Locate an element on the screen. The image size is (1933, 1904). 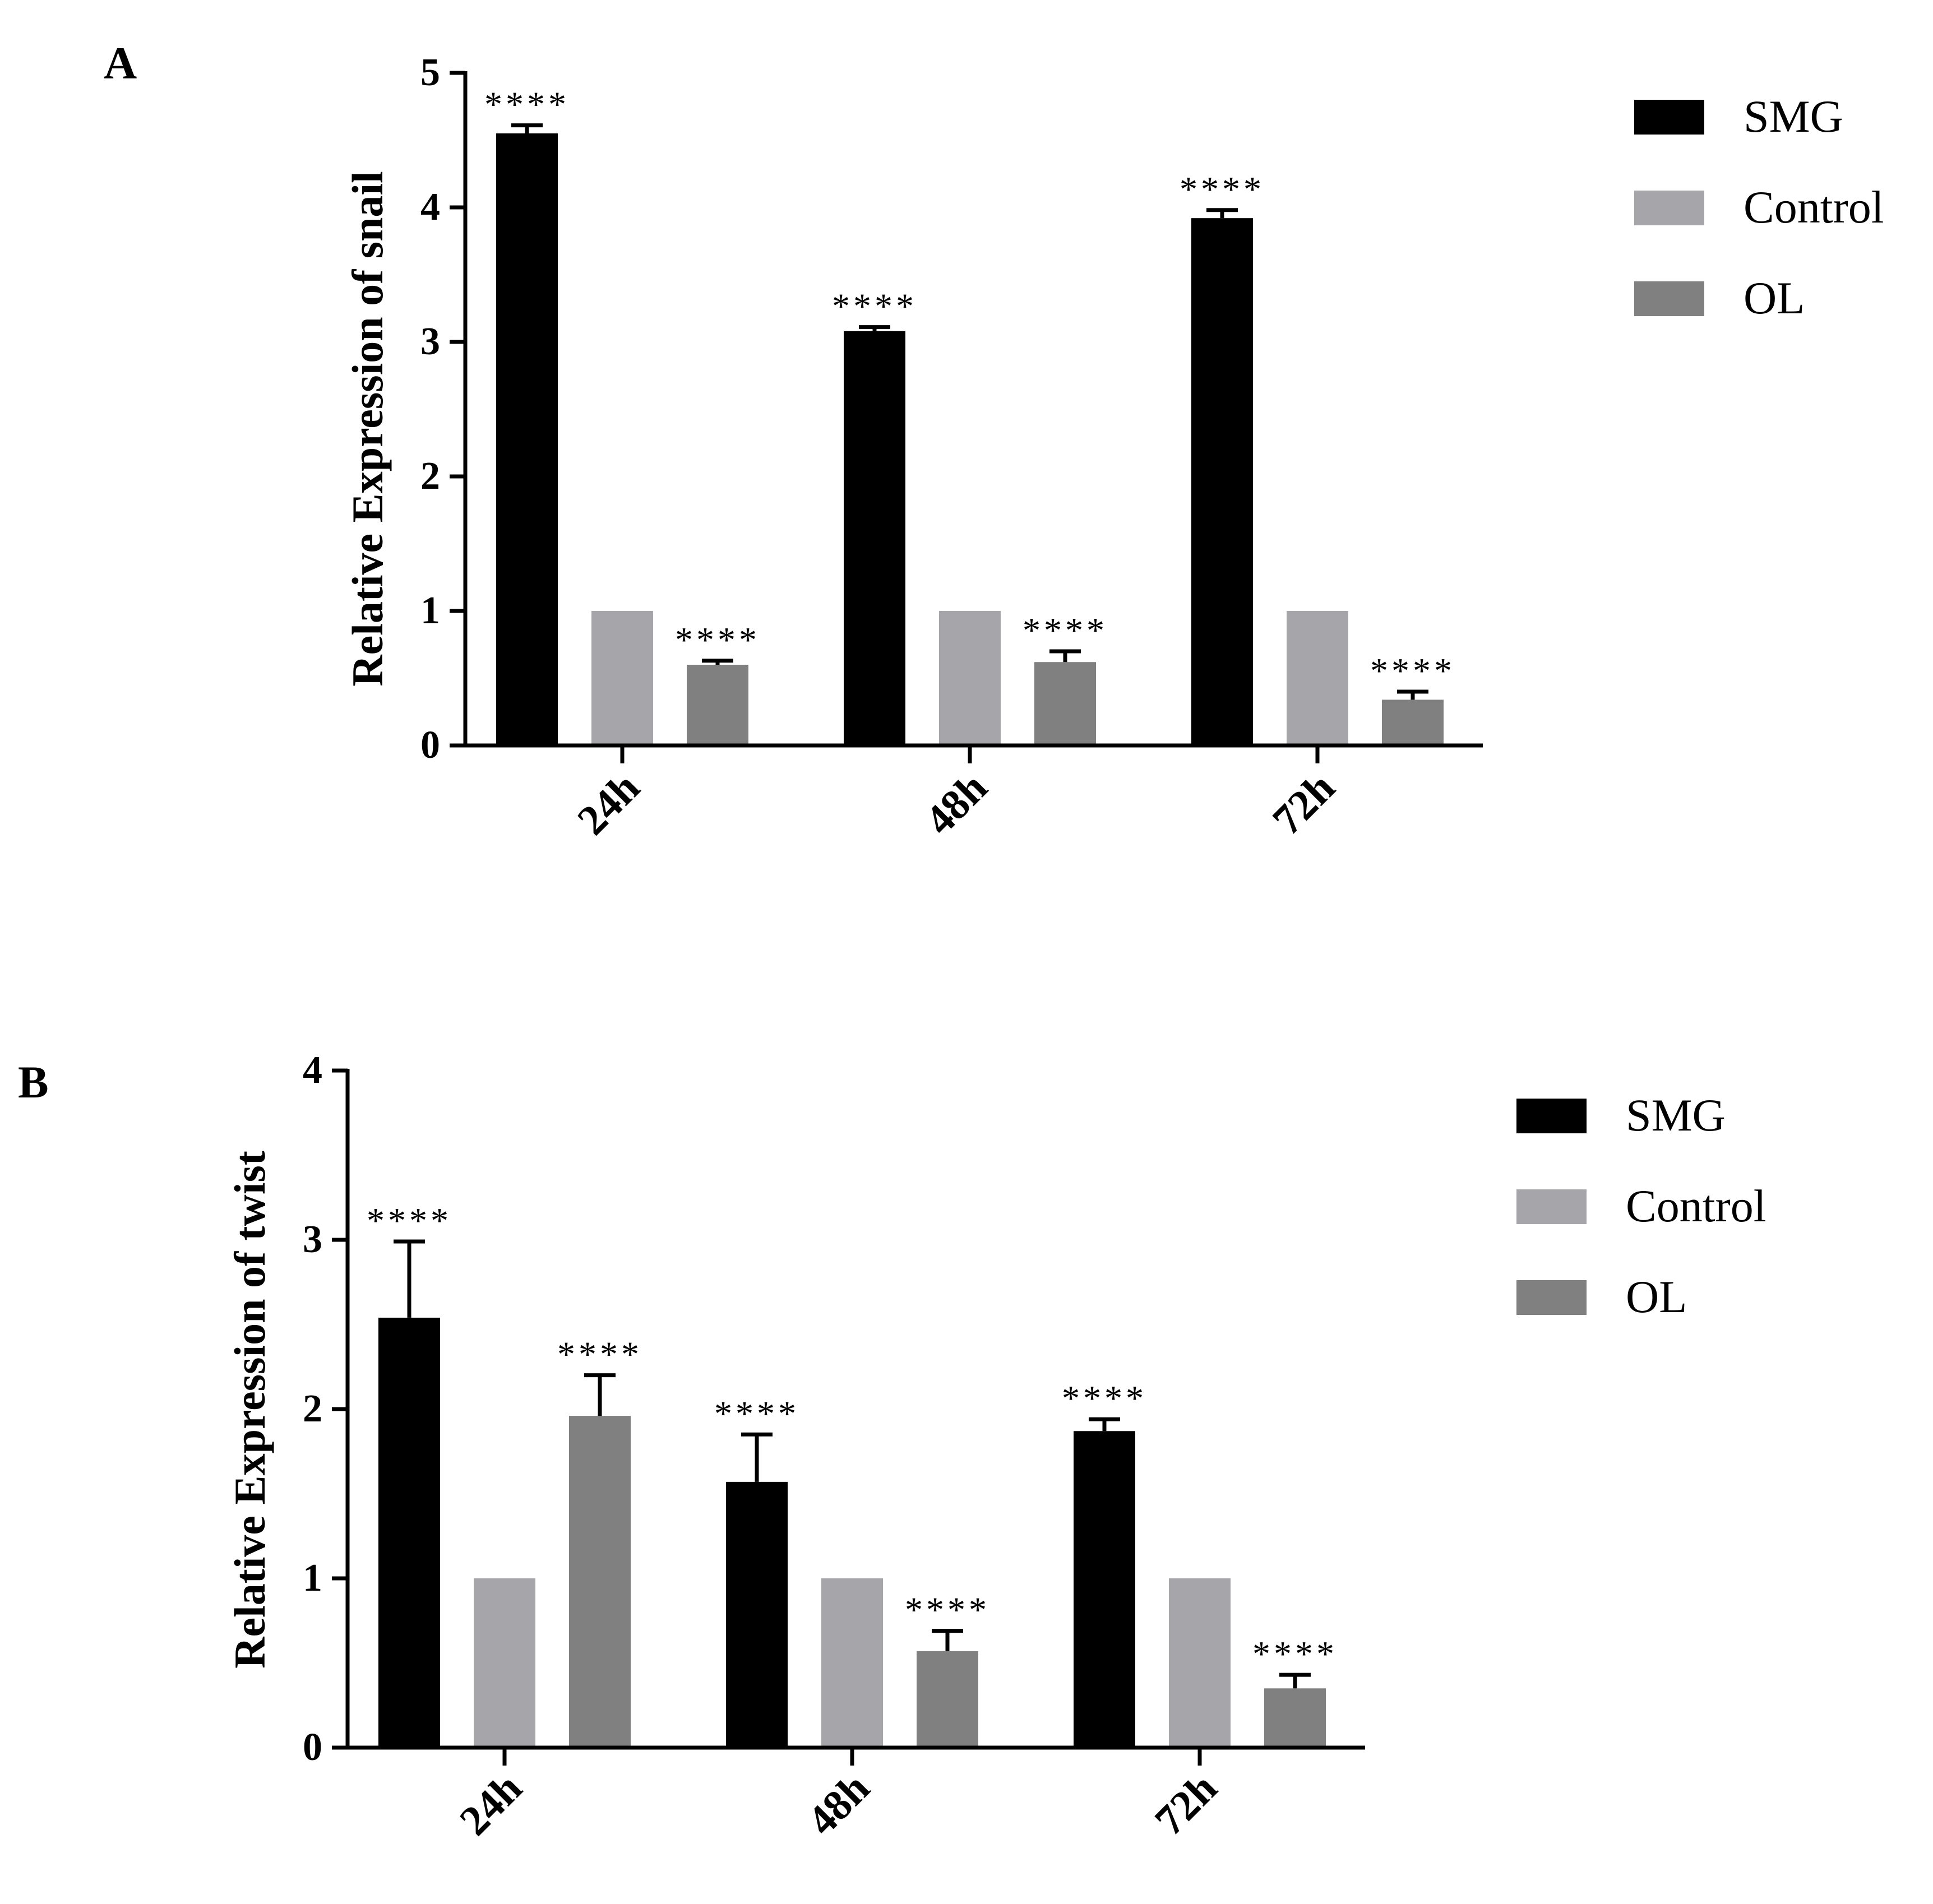
y-tick-label: 5 is located at coordinates (430, 73).